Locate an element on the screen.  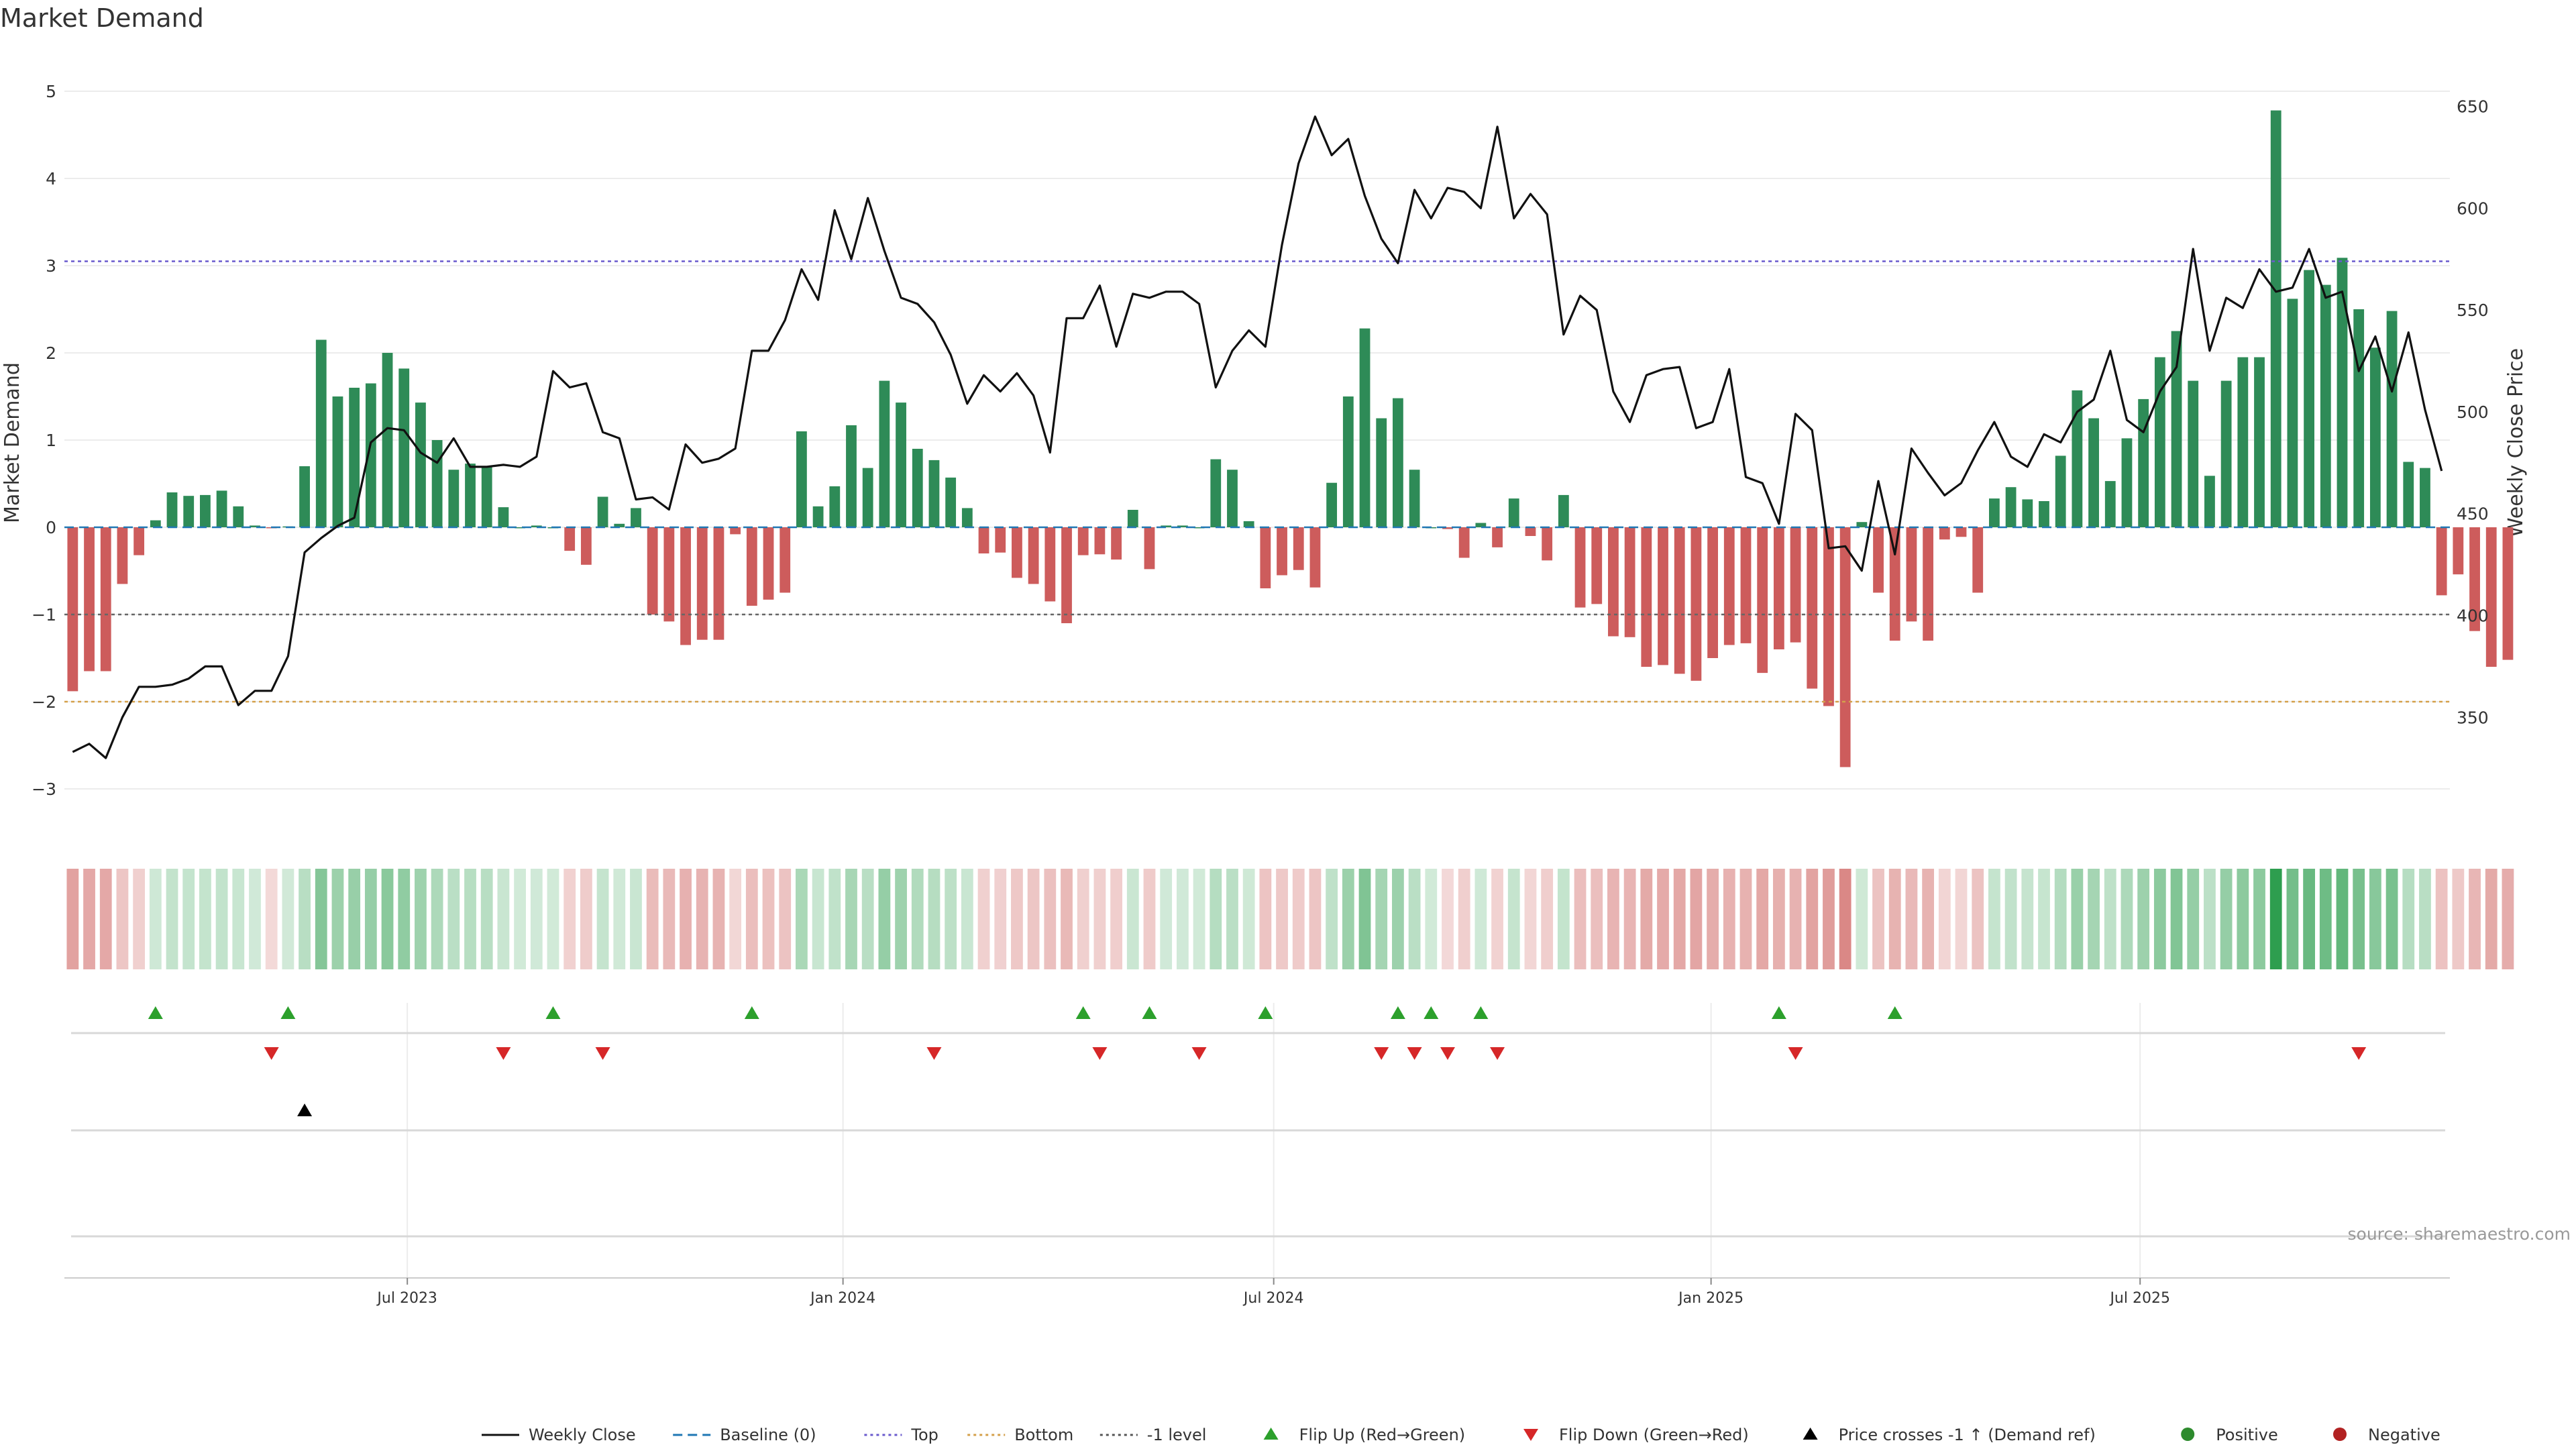
y2-tick-label: 550 is located at coordinates (2473, 310).